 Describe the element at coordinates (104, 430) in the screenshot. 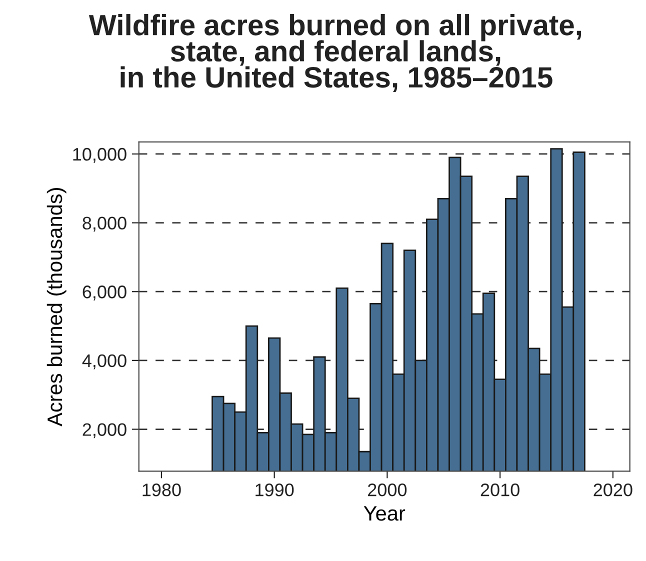

I see `y-tick-label: 2,000` at that location.